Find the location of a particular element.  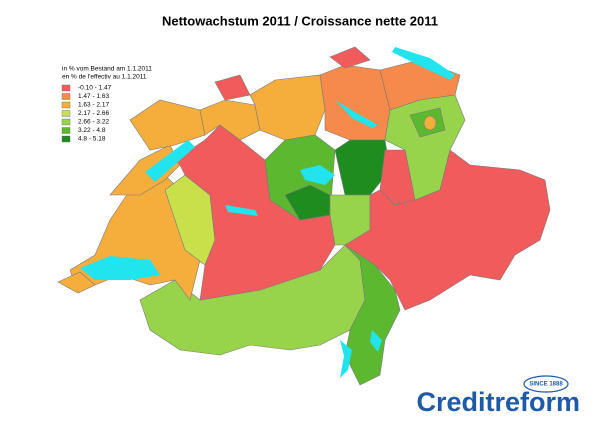

logo: Creditreform is located at coordinates (498, 402).